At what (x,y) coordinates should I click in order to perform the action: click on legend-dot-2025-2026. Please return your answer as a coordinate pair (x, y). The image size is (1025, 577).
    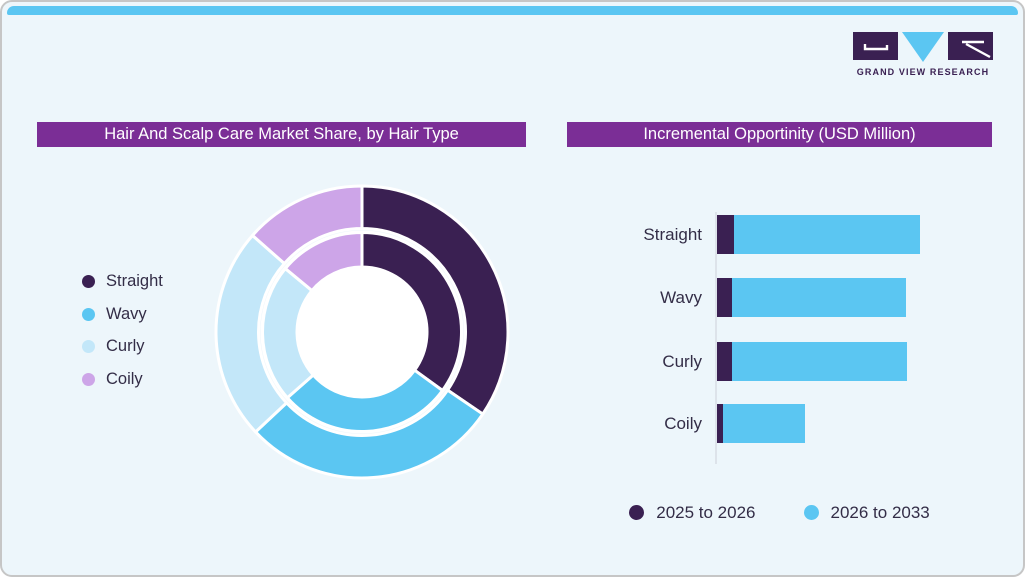
    Looking at the image, I should click on (637, 512).